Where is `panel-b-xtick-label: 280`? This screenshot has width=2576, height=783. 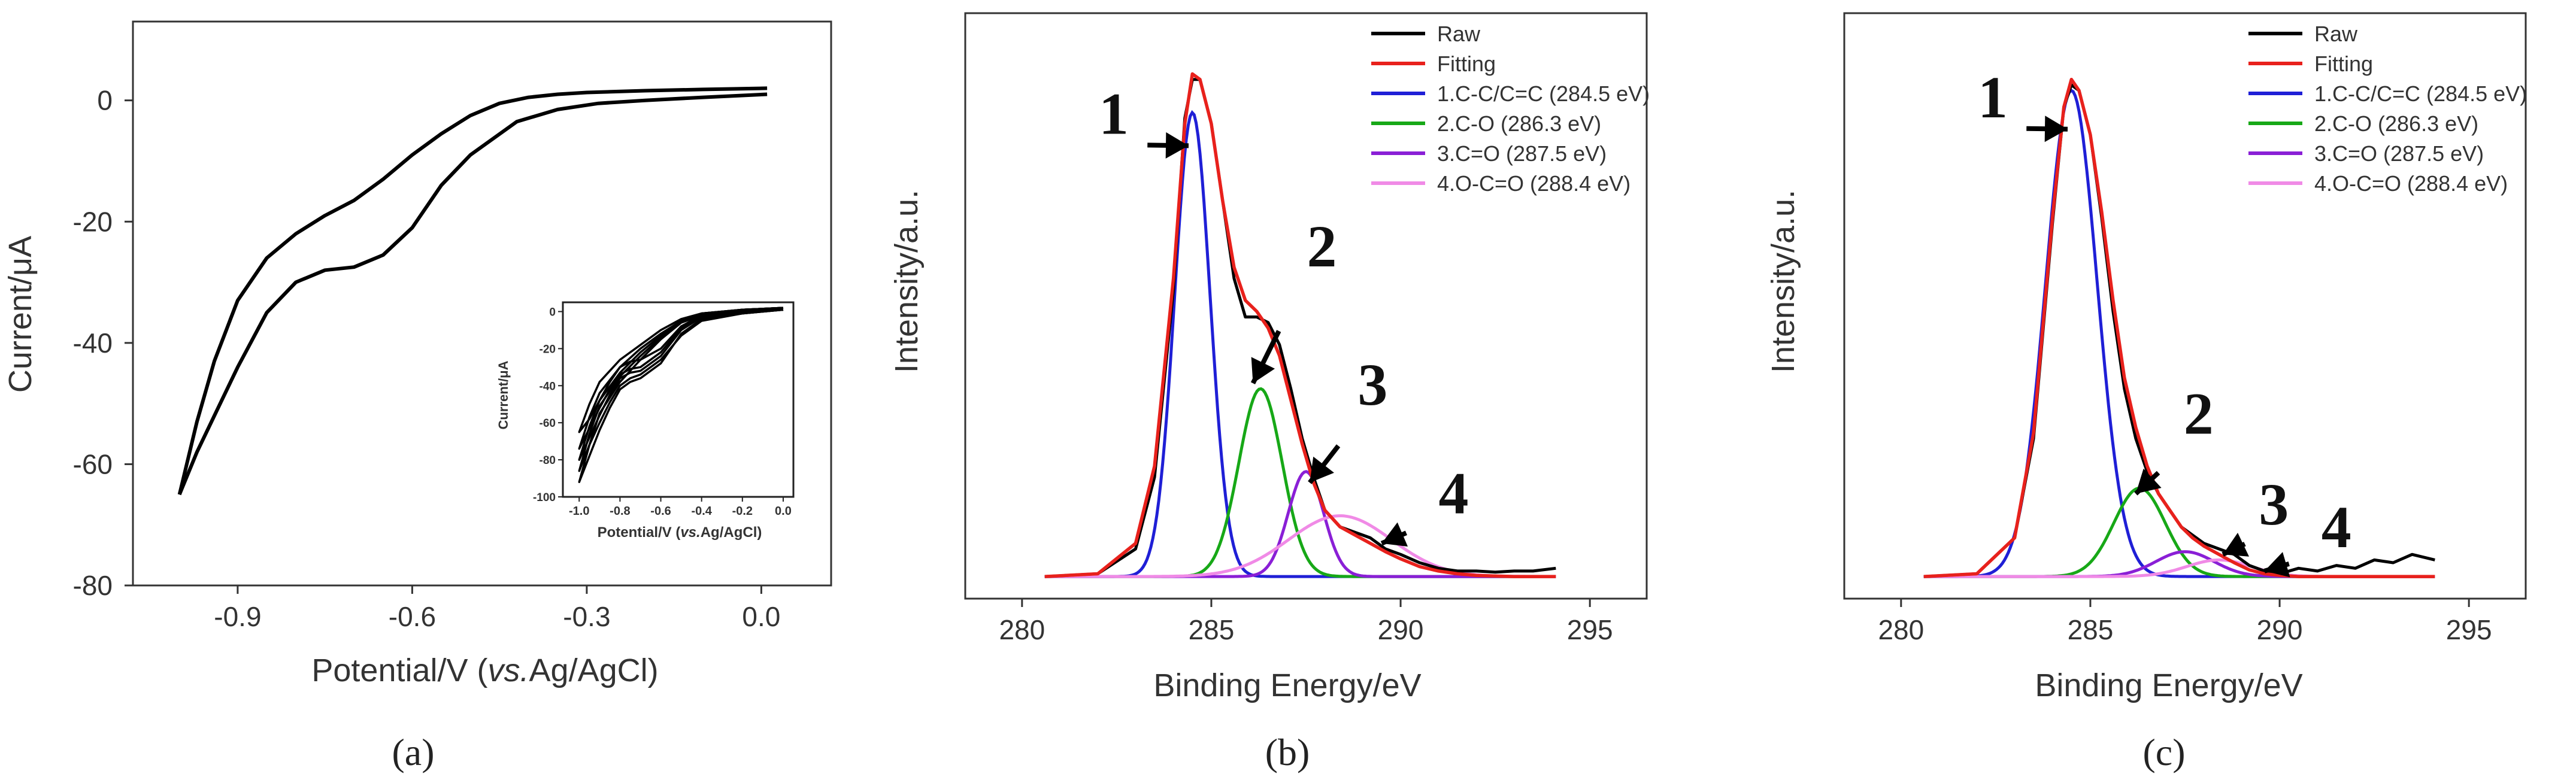 panel-b-xtick-label: 280 is located at coordinates (1022, 629).